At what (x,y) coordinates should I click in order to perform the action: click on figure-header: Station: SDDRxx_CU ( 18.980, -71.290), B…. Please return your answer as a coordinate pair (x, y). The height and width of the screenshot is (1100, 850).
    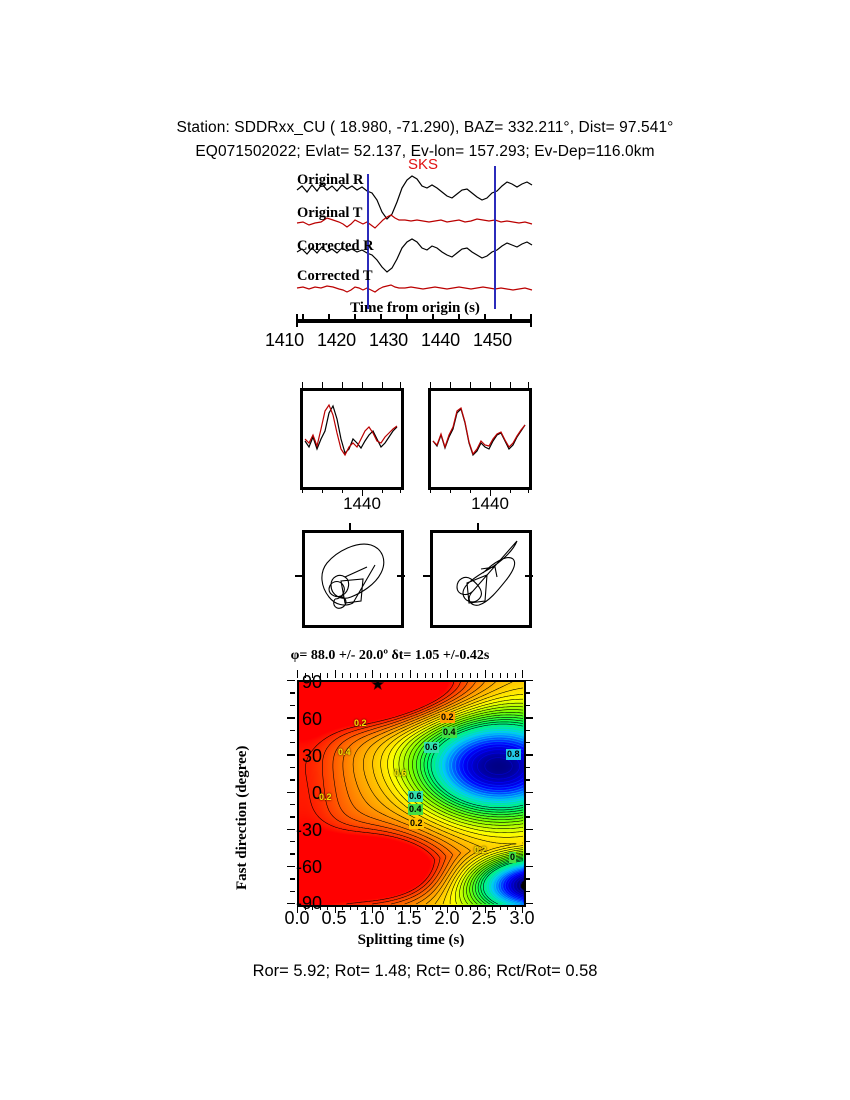
    Looking at the image, I should click on (425, 140).